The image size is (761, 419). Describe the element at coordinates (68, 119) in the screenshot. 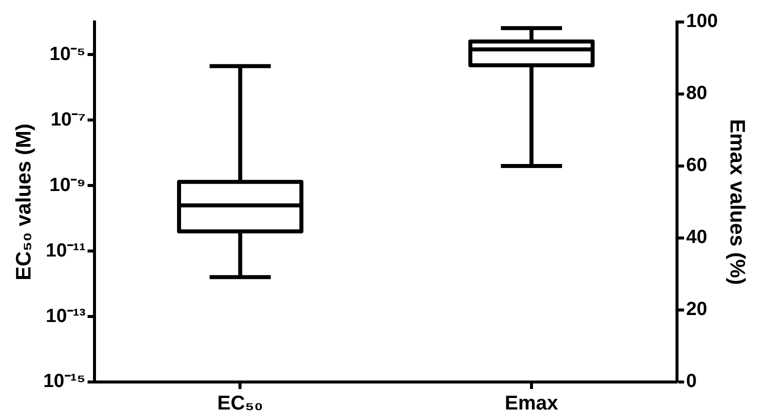

I see `y-tick-label: 10⁻⁷` at that location.